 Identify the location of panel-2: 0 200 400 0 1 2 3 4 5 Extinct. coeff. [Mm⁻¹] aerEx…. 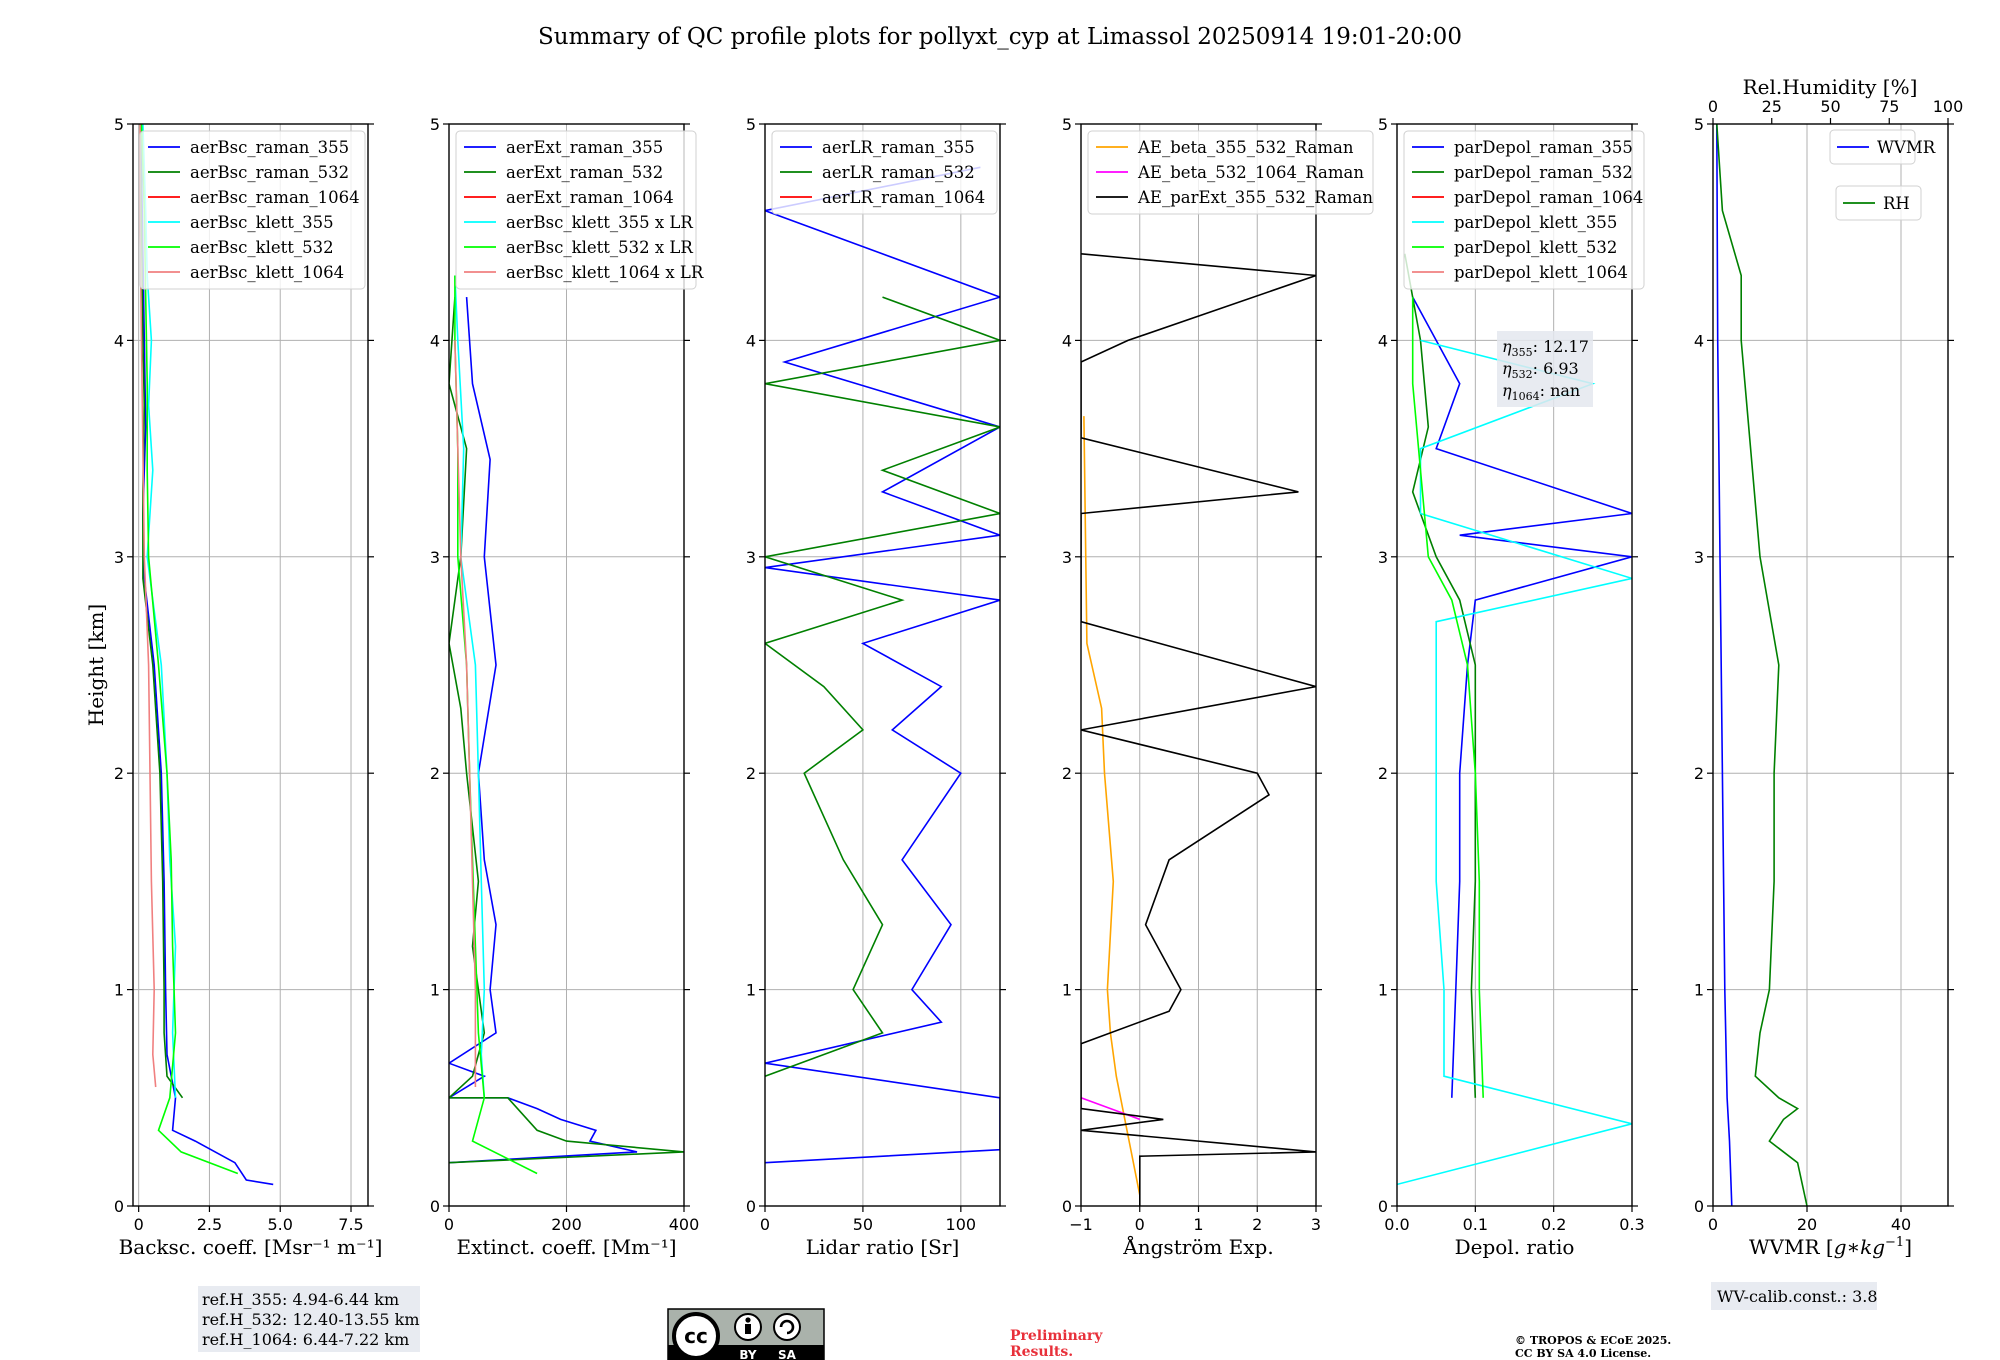
(567, 687).